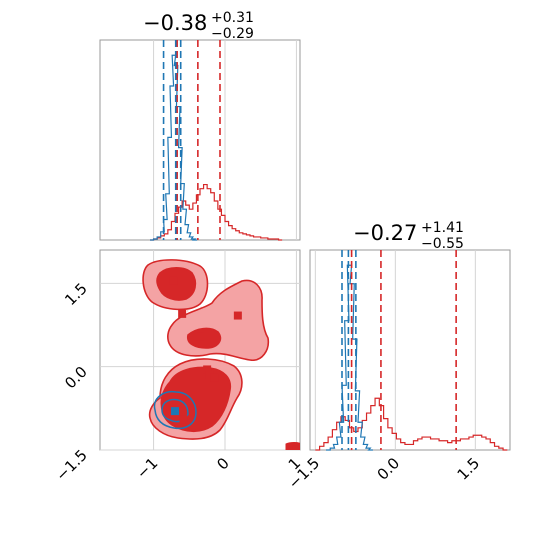  I want to click on blue-contour-inner, so click(175, 410).